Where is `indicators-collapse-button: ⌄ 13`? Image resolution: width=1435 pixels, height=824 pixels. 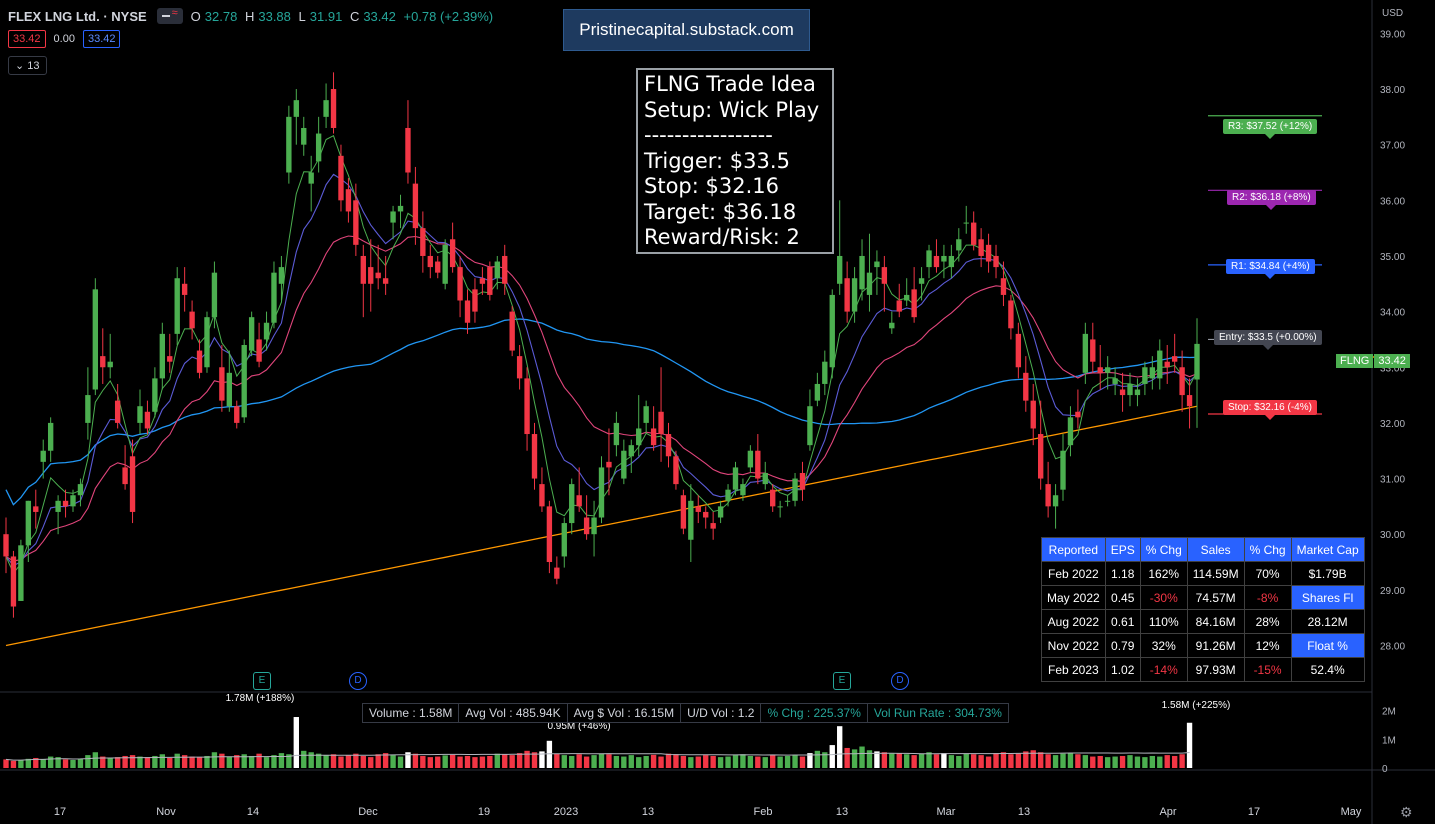 indicators-collapse-button: ⌄ 13 is located at coordinates (27, 65).